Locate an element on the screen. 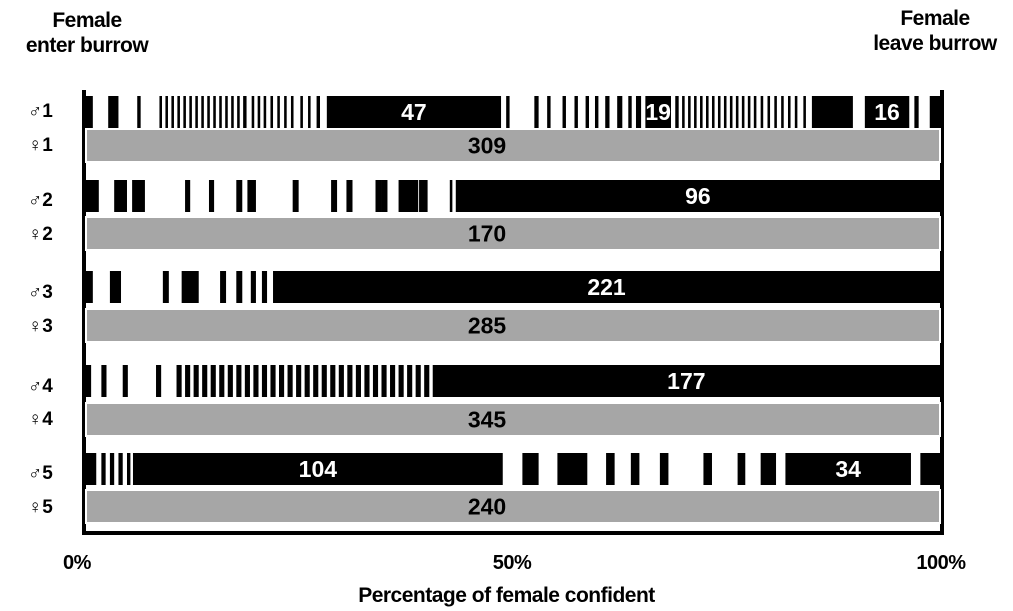  female-2-label: ♀2 is located at coordinates (40, 234).